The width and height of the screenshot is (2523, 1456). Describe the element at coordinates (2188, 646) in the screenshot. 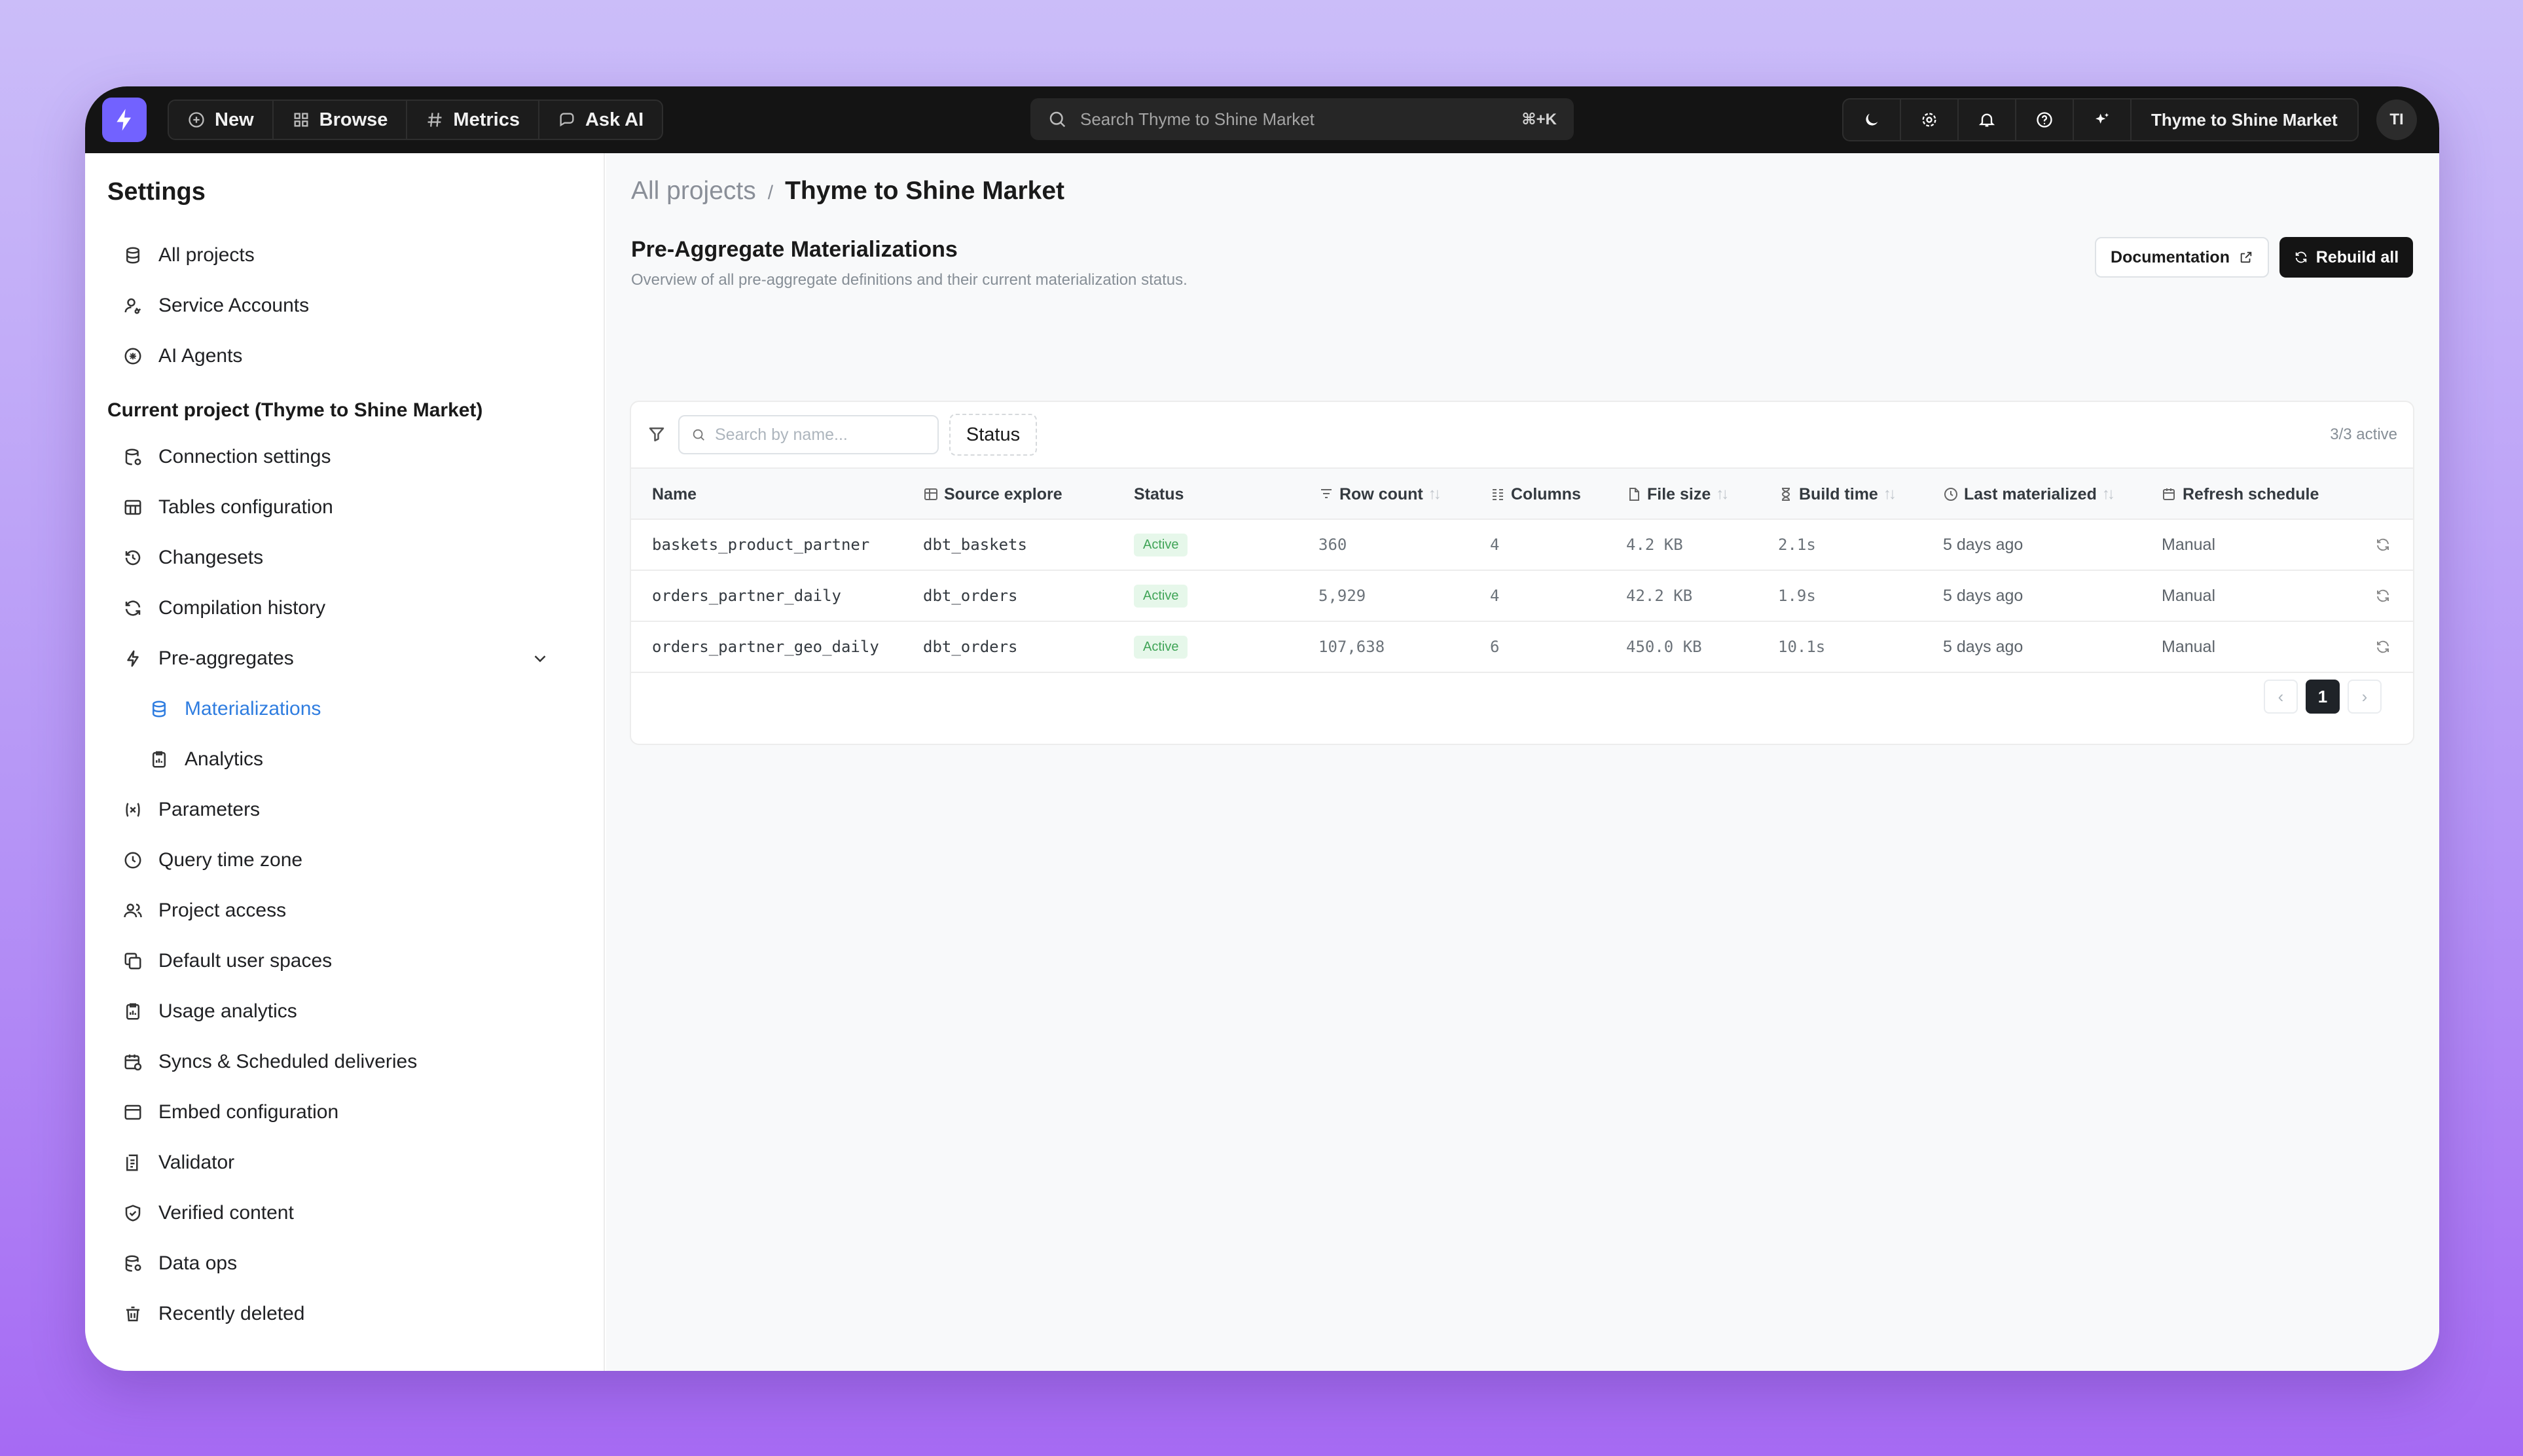

I see `cell-refresh-schedule: Manual` at that location.